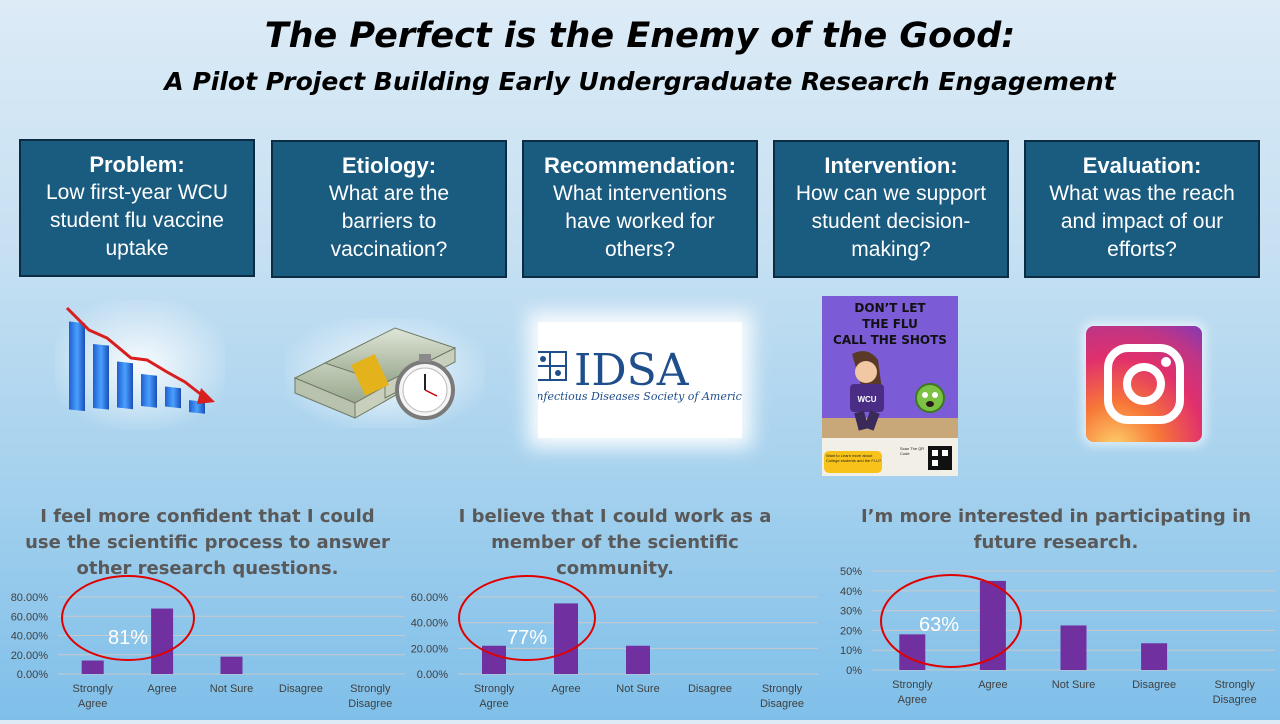 The height and width of the screenshot is (724, 1280). What do you see at coordinates (854, 671) in the screenshot?
I see `y-tick-label: 0%` at bounding box center [854, 671].